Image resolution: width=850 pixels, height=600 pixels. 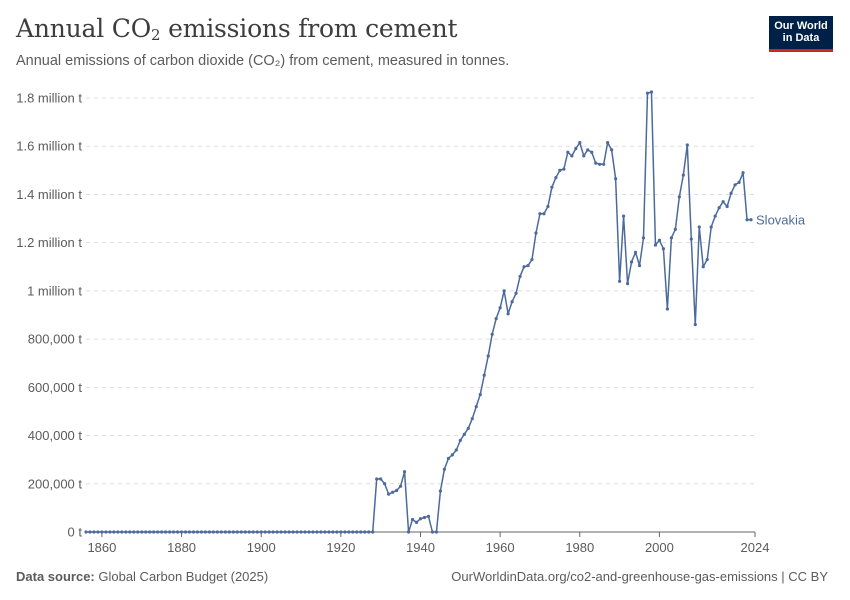 What do you see at coordinates (440, 491) in the screenshot?
I see `data-point-1945` at bounding box center [440, 491].